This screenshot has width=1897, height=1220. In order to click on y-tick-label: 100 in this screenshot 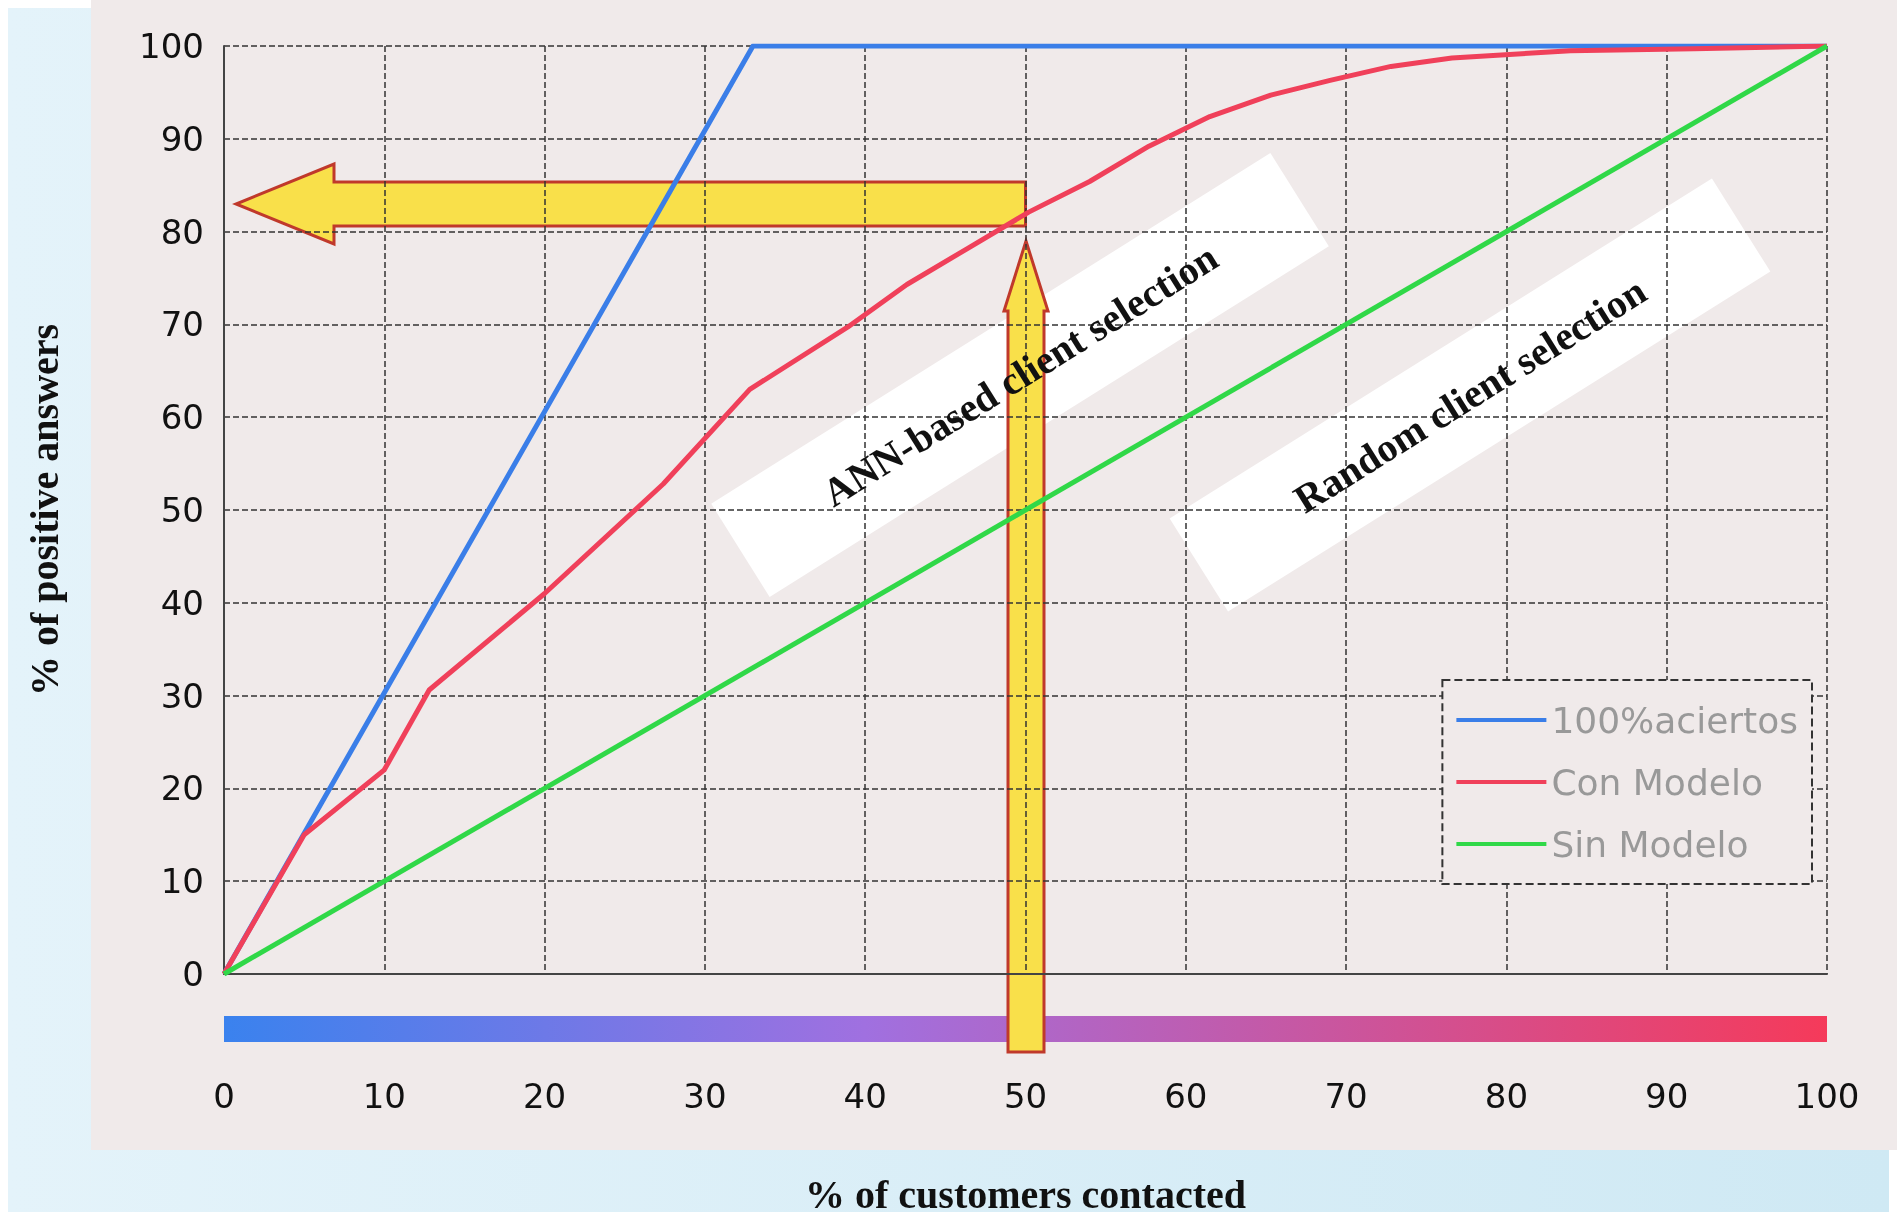, I will do `click(171, 46)`.